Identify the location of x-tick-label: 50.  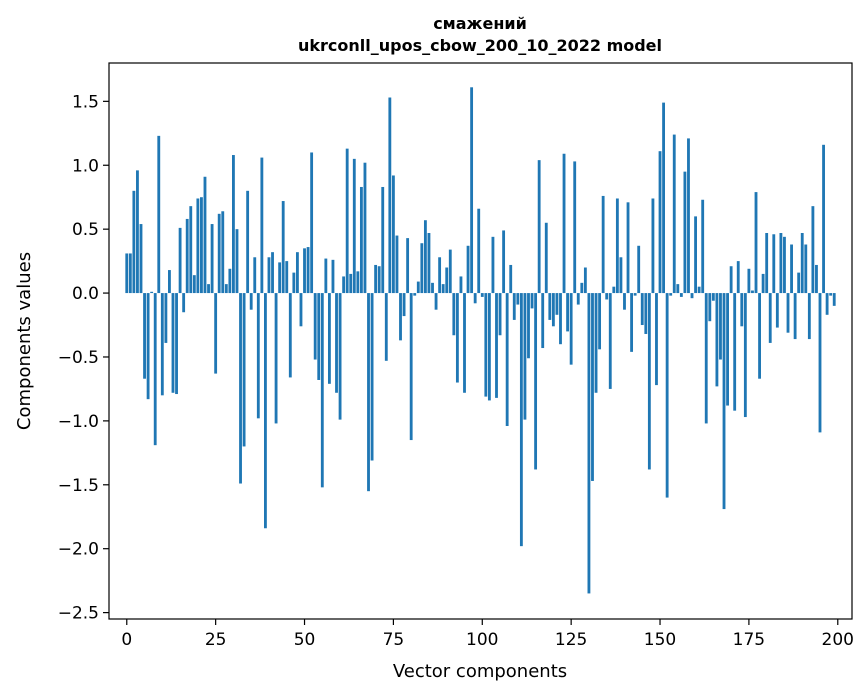
(305, 640).